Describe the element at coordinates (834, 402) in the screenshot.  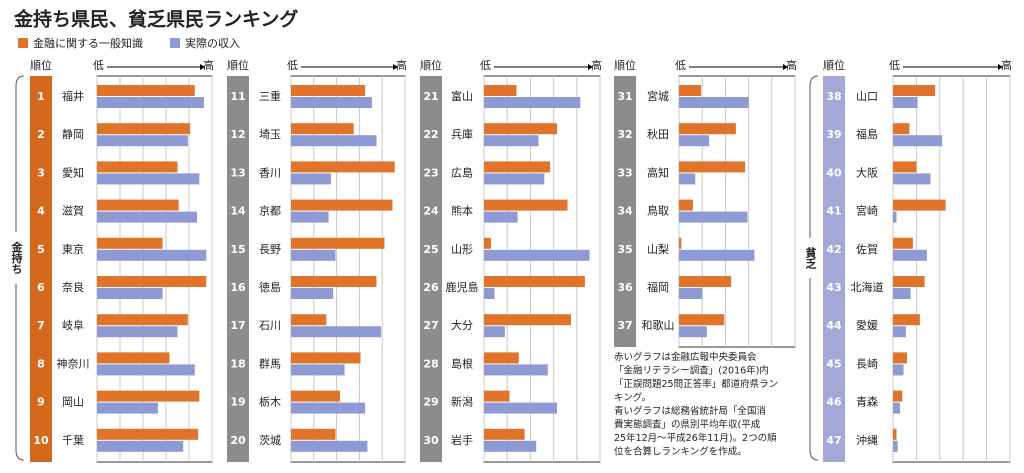
I see `rank-number: 46` at that location.